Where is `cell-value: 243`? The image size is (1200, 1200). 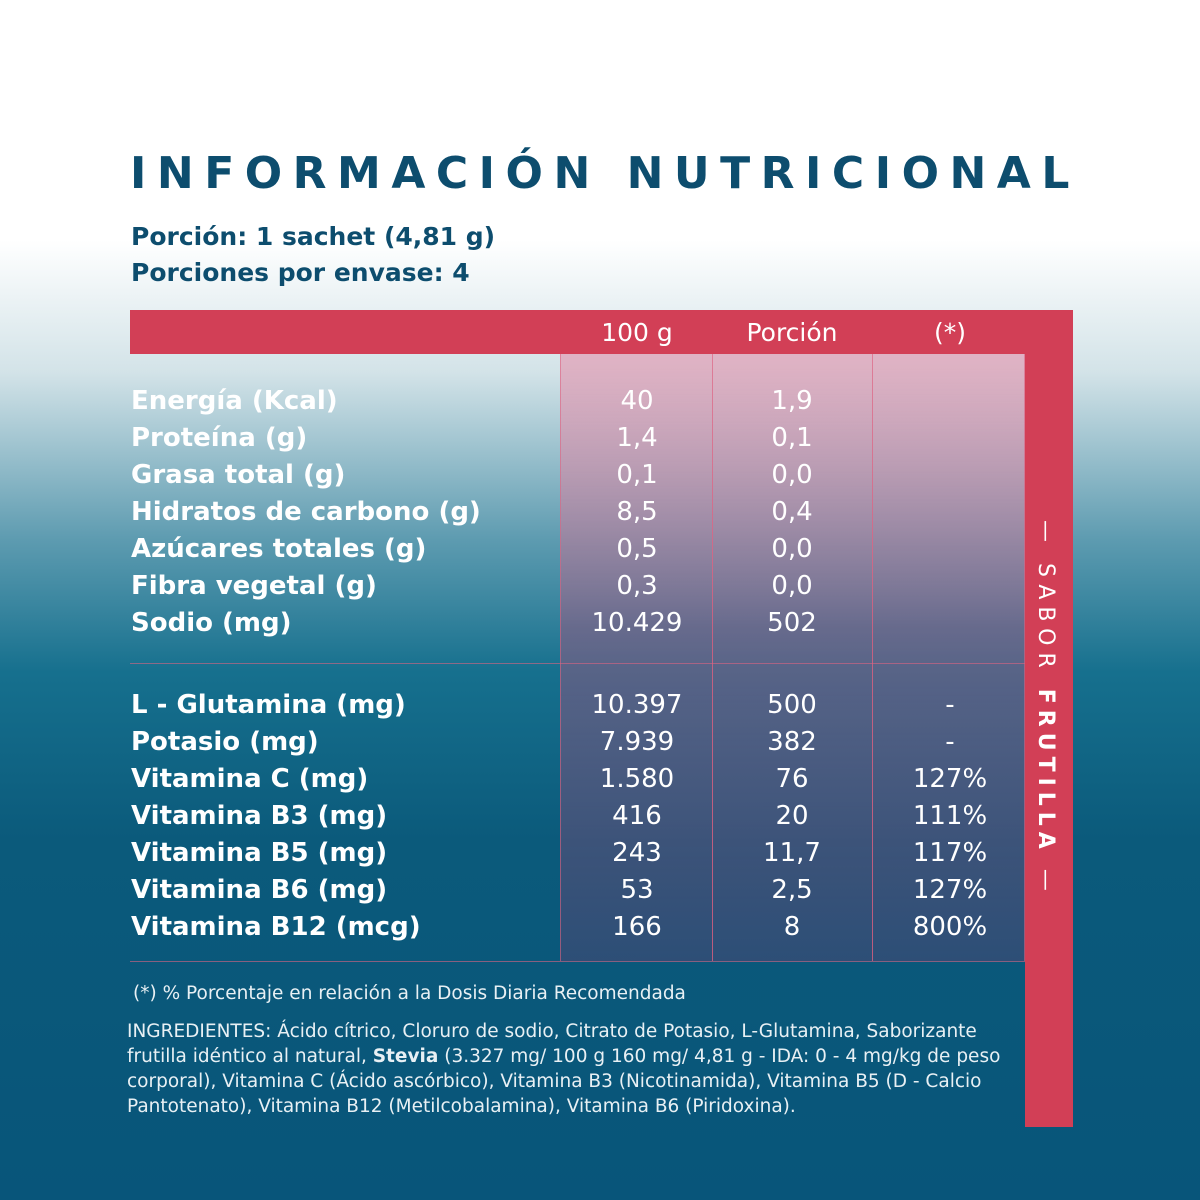
cell-value: 243 is located at coordinates (637, 853).